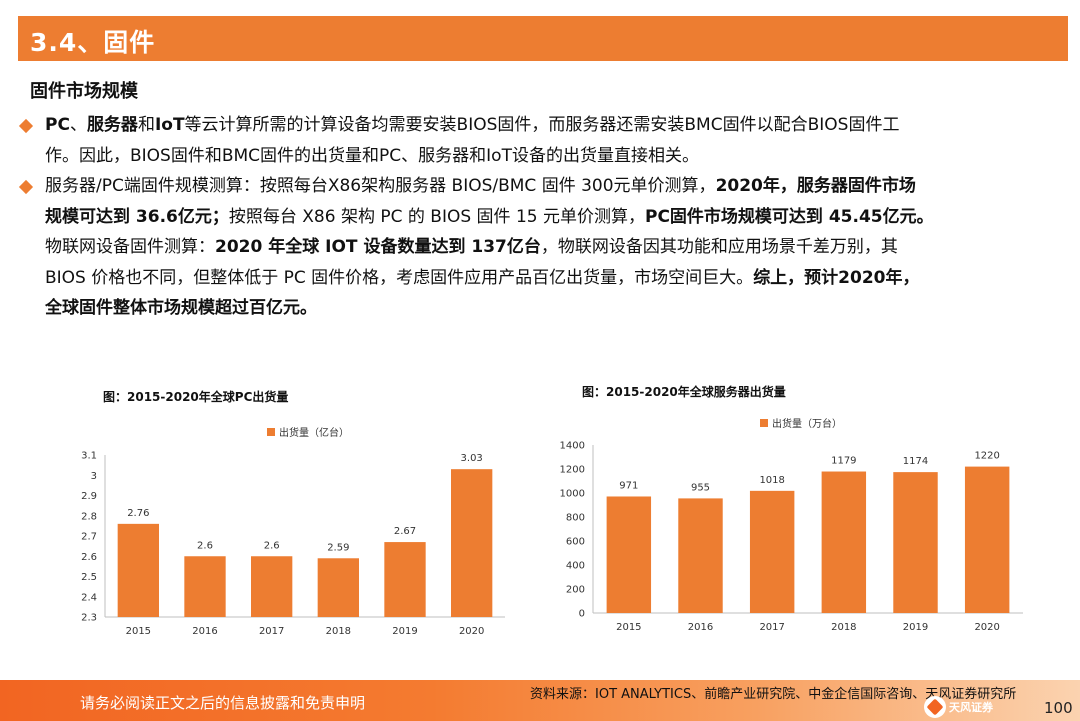  Describe the element at coordinates (436, 216) in the screenshot. I see `text-segment: 按照每台 X86 架构 PC 的 BIOS 固件 15 元单价测算，` at that location.